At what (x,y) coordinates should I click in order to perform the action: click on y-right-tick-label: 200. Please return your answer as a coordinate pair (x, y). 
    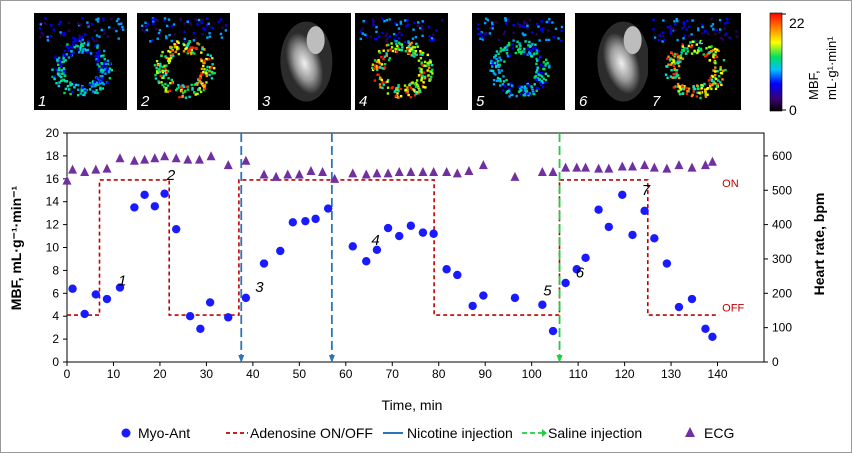
    Looking at the image, I should click on (782, 293).